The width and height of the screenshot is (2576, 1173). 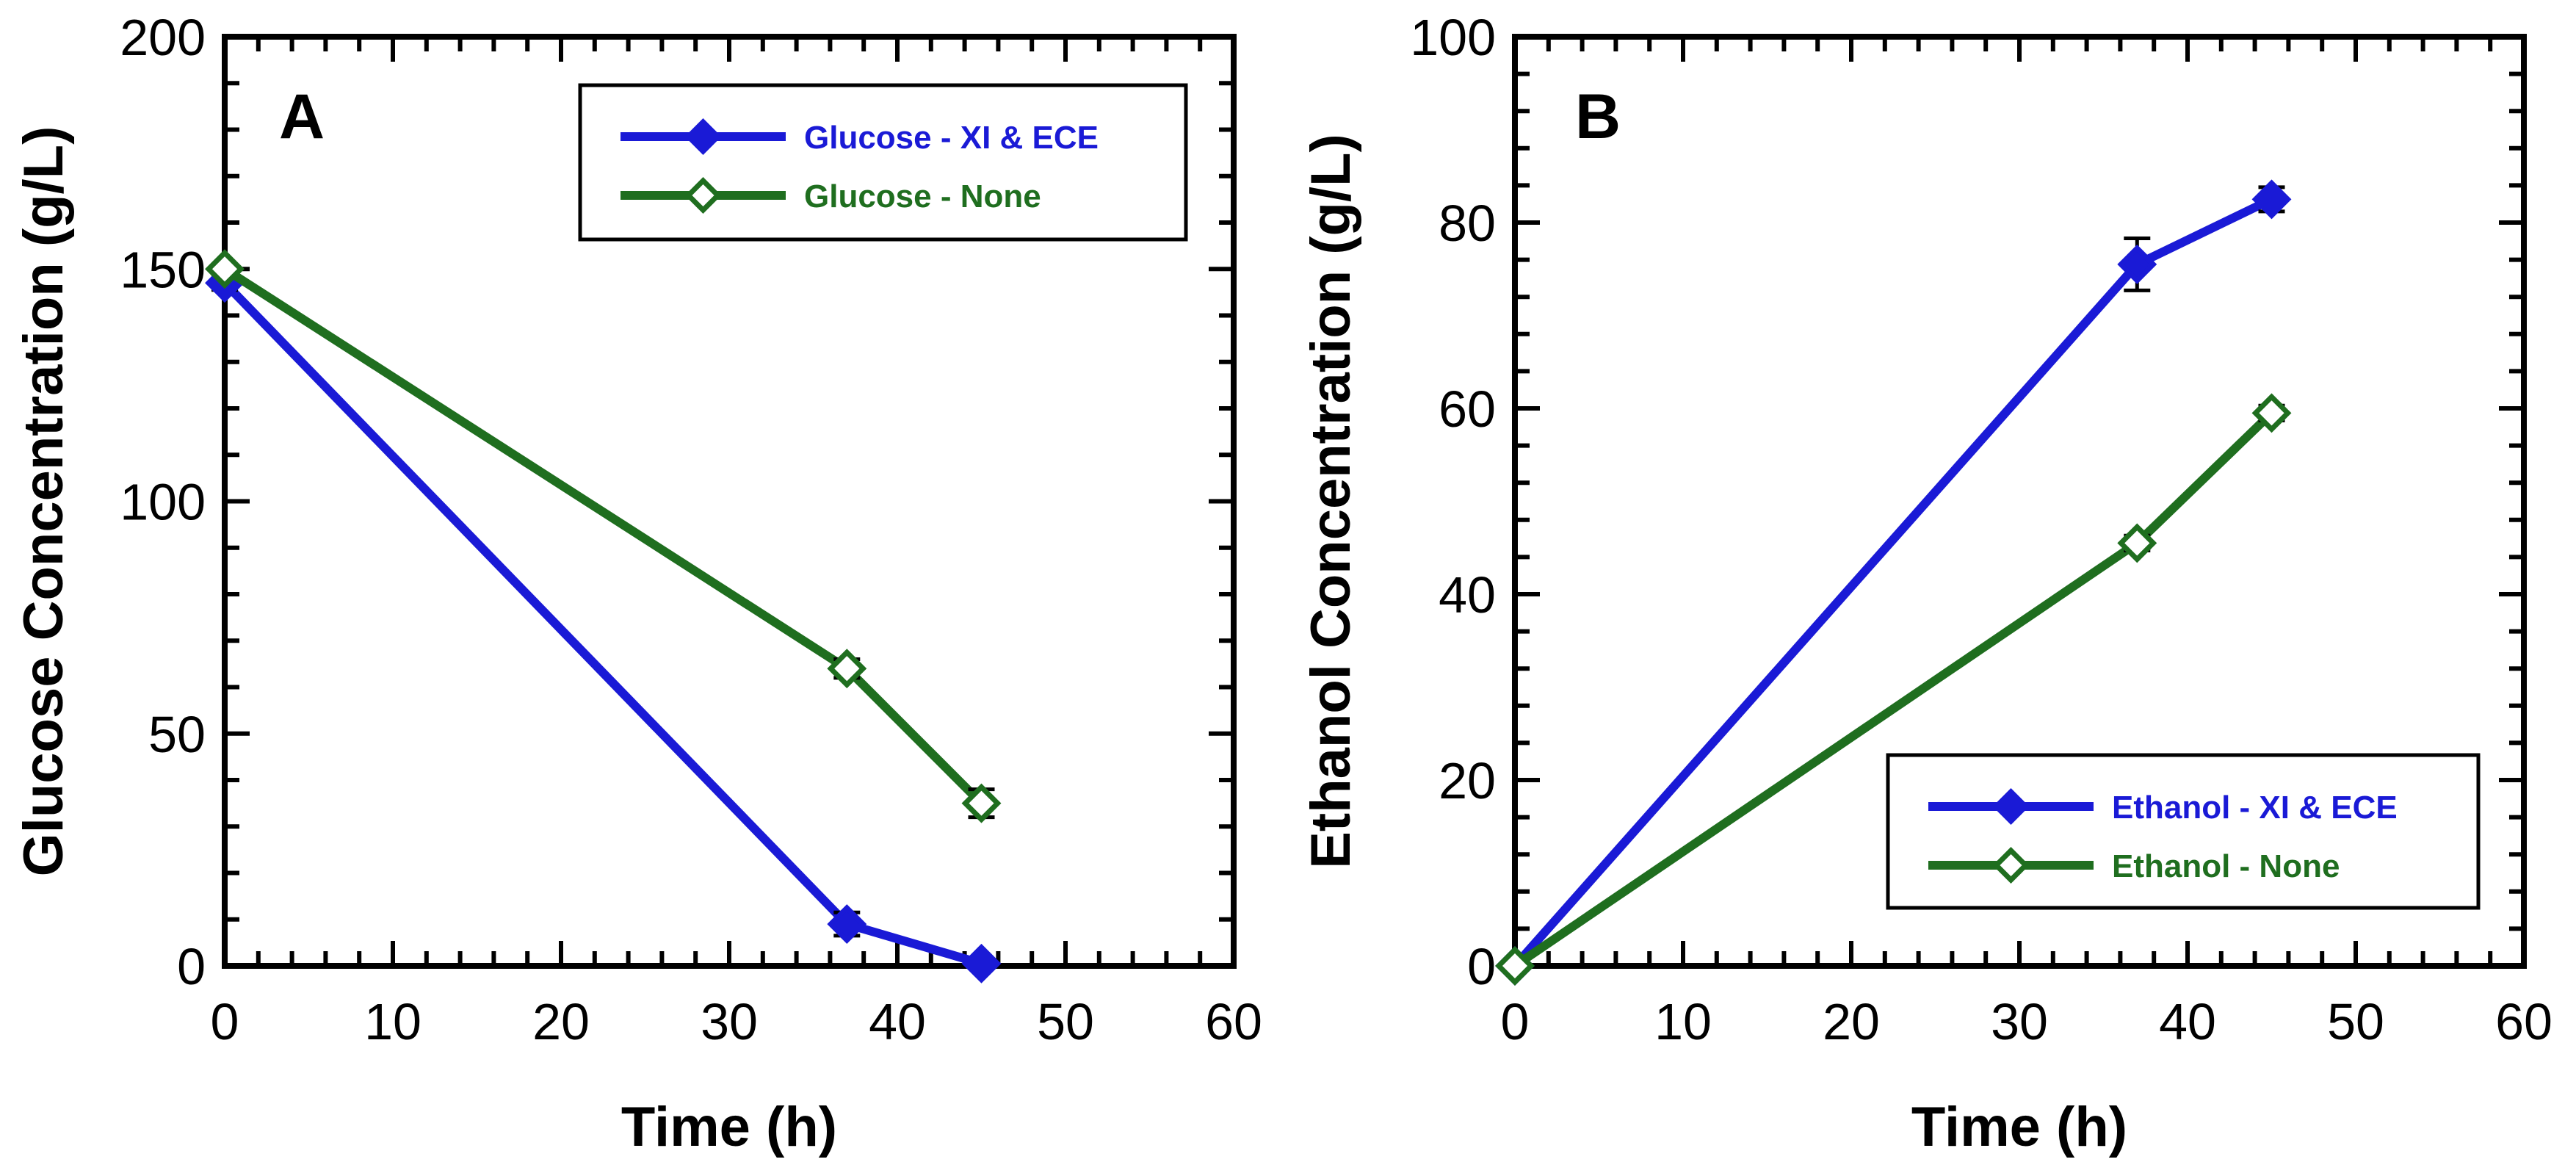 I want to click on y-tick-label: 50, so click(x=177, y=734).